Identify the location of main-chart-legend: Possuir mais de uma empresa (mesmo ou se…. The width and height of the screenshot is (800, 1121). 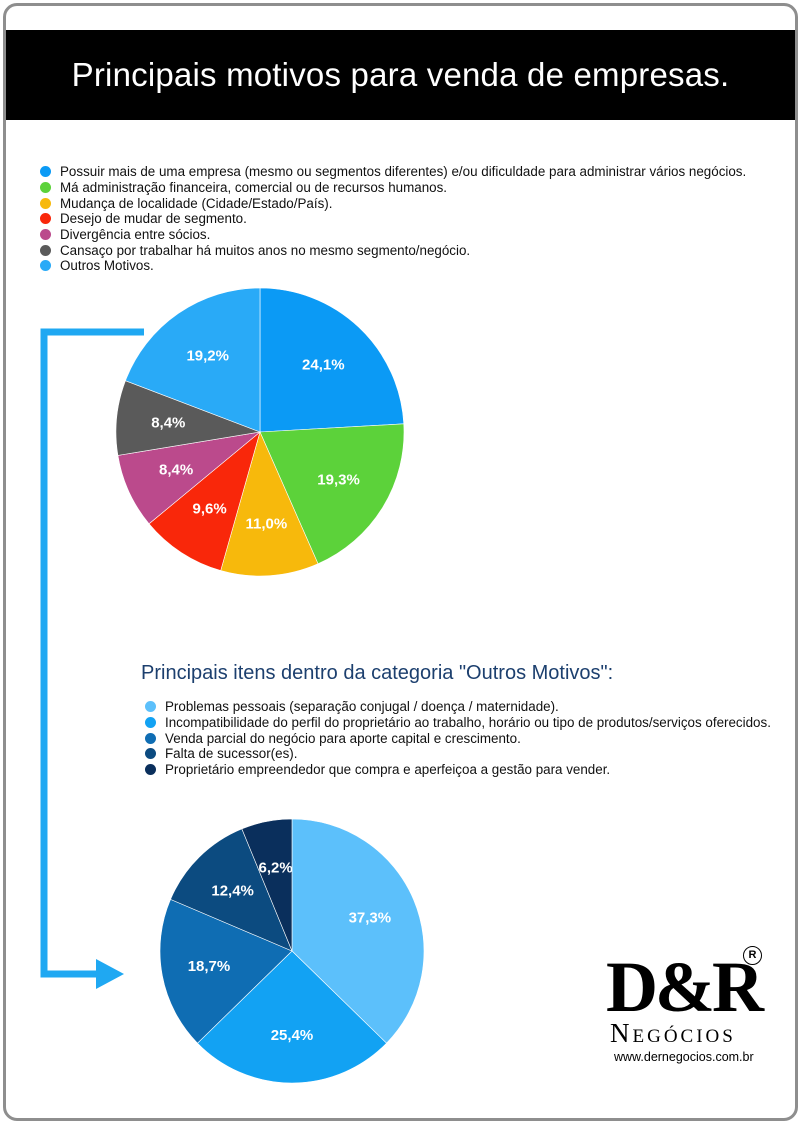
(393, 219).